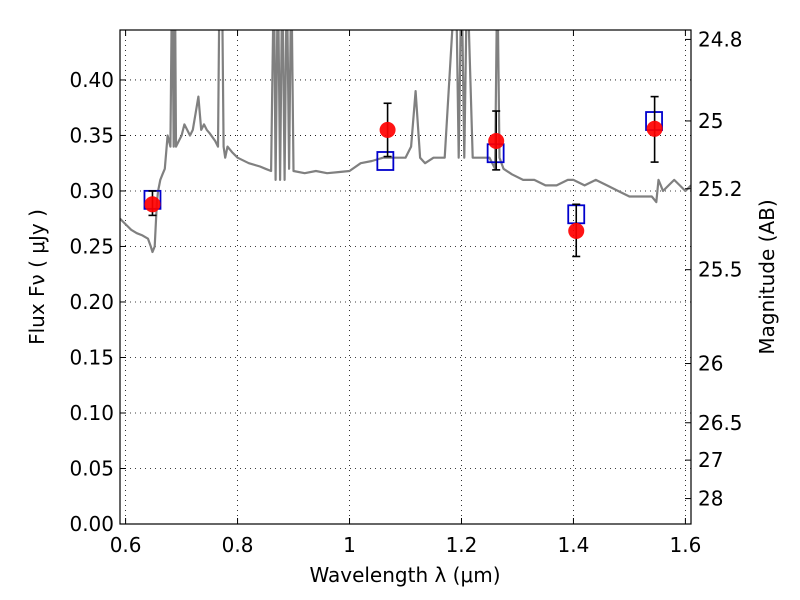 This screenshot has width=800, height=600. I want to click on y-tick-label: 0.25, so click(91, 246).